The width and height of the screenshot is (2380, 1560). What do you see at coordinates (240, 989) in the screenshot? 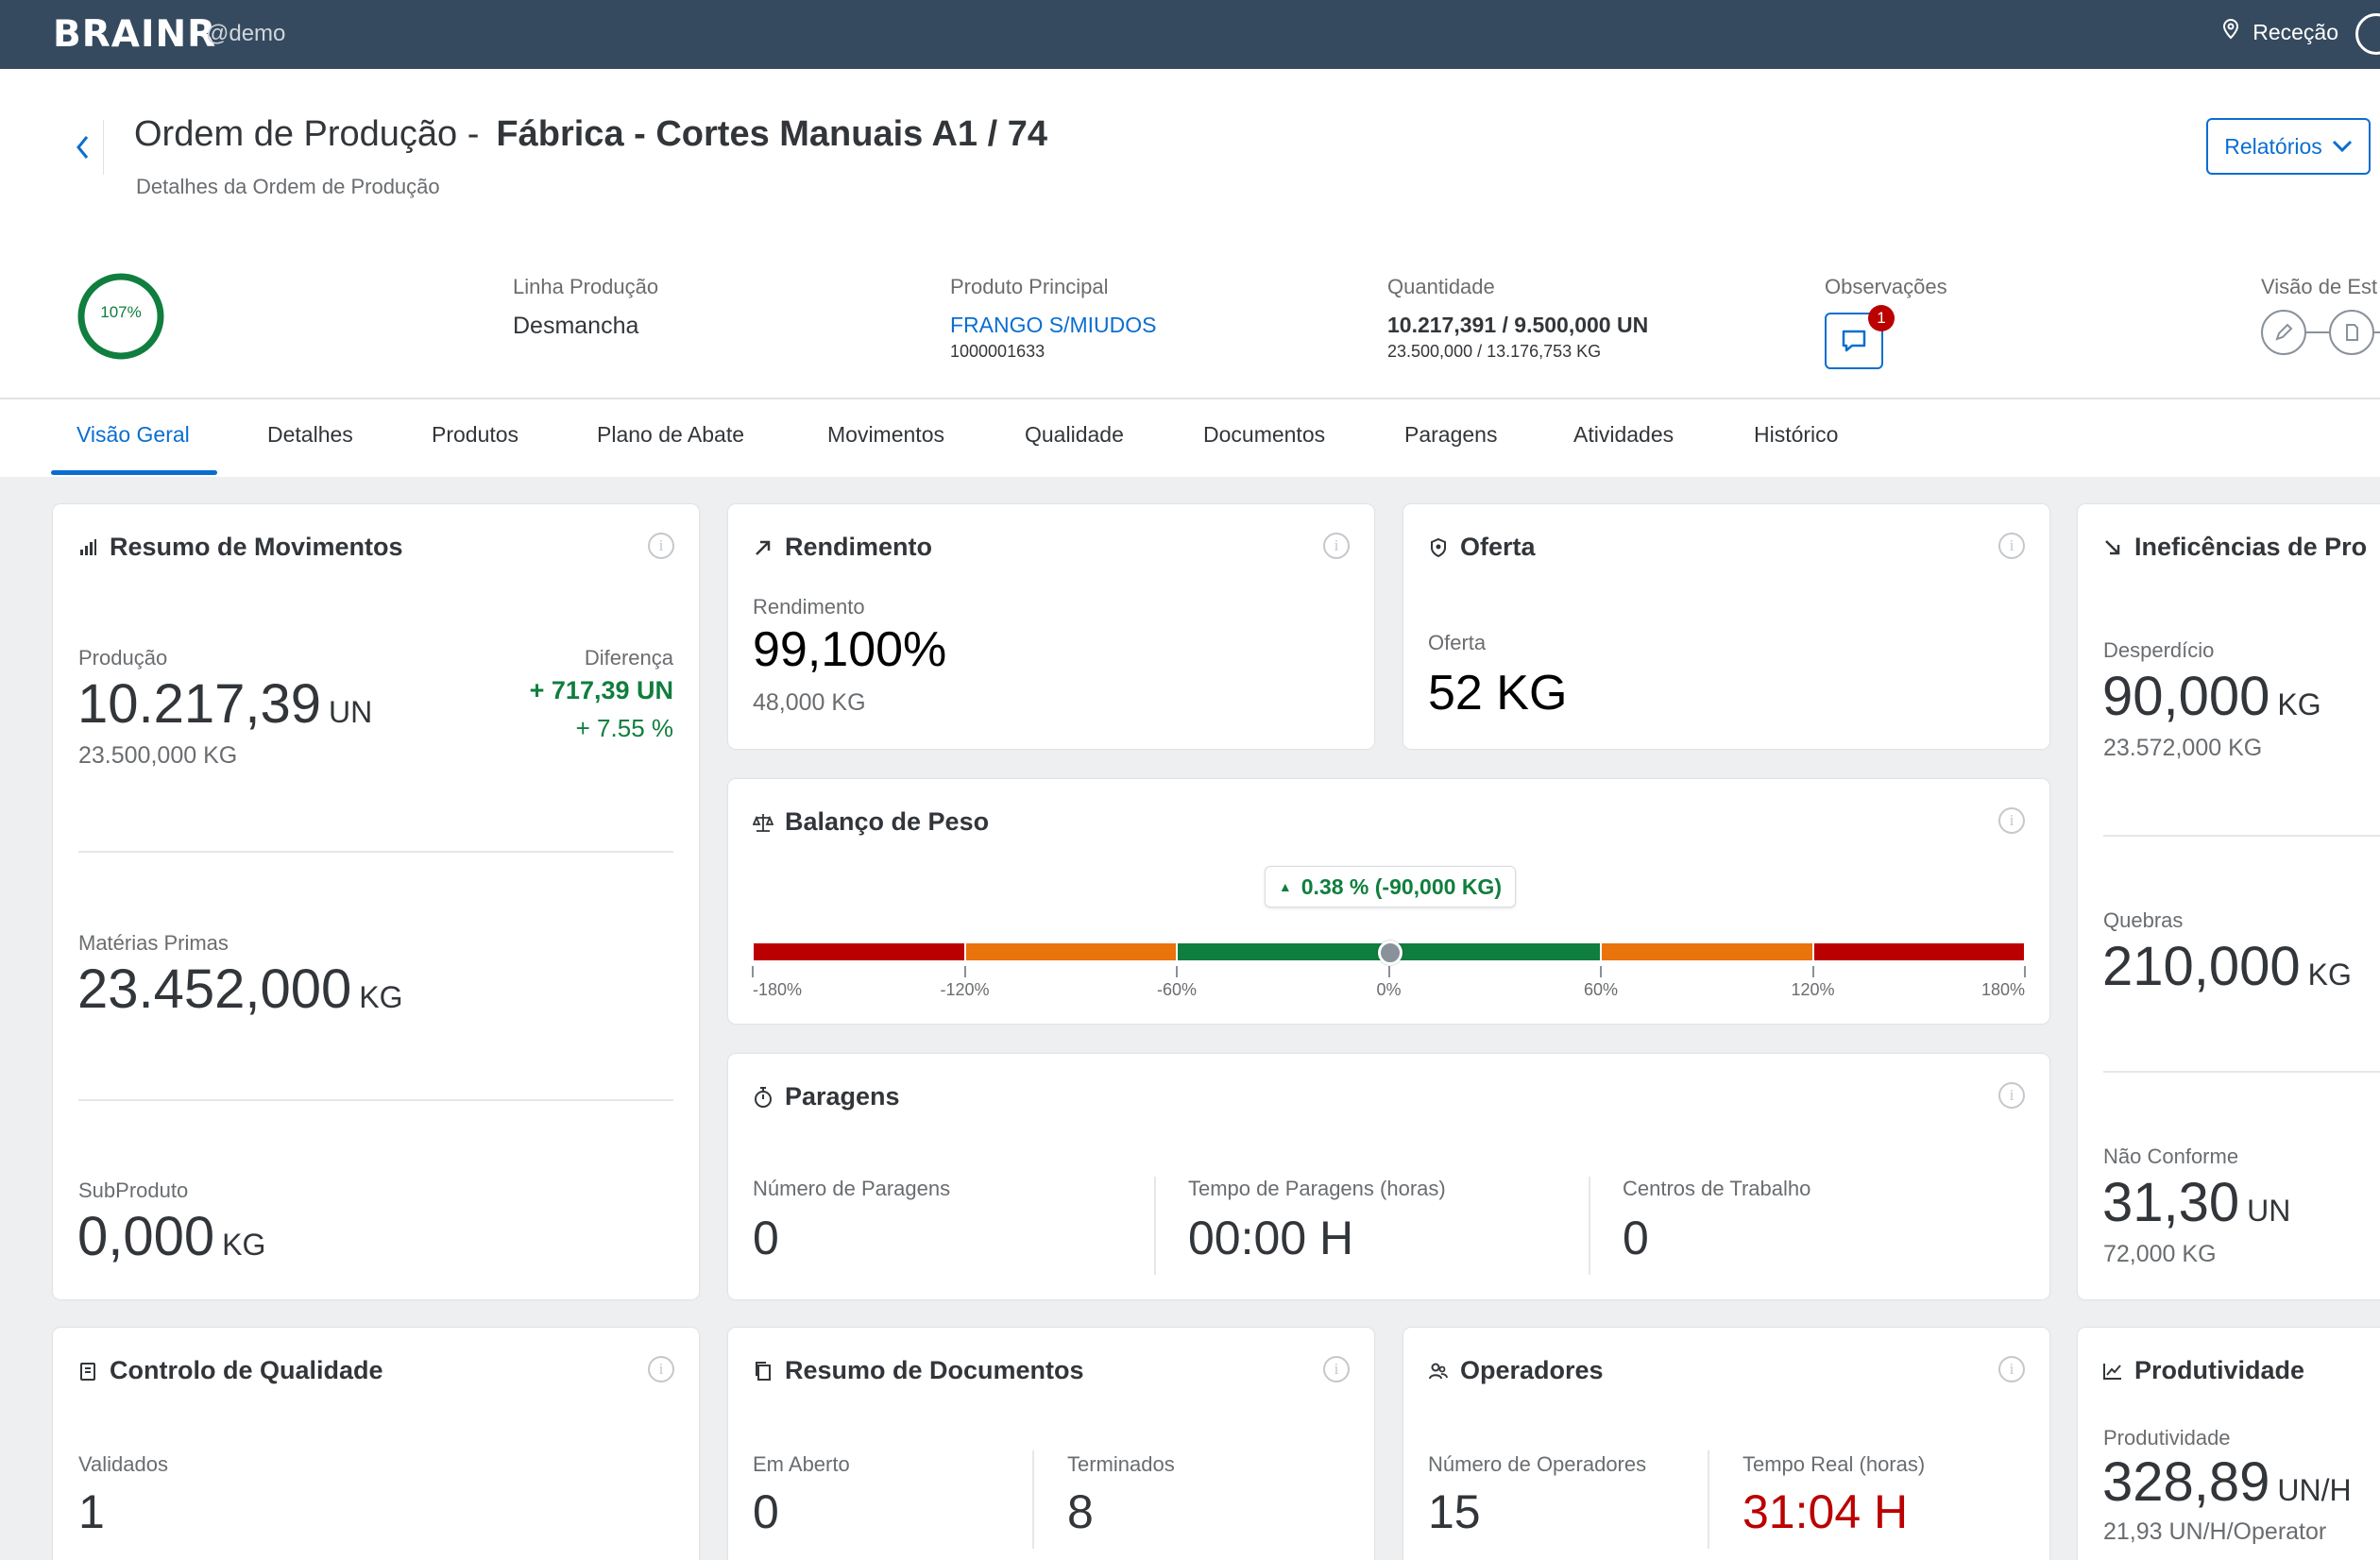
I see `materias-value: 23.452,000 KG` at bounding box center [240, 989].